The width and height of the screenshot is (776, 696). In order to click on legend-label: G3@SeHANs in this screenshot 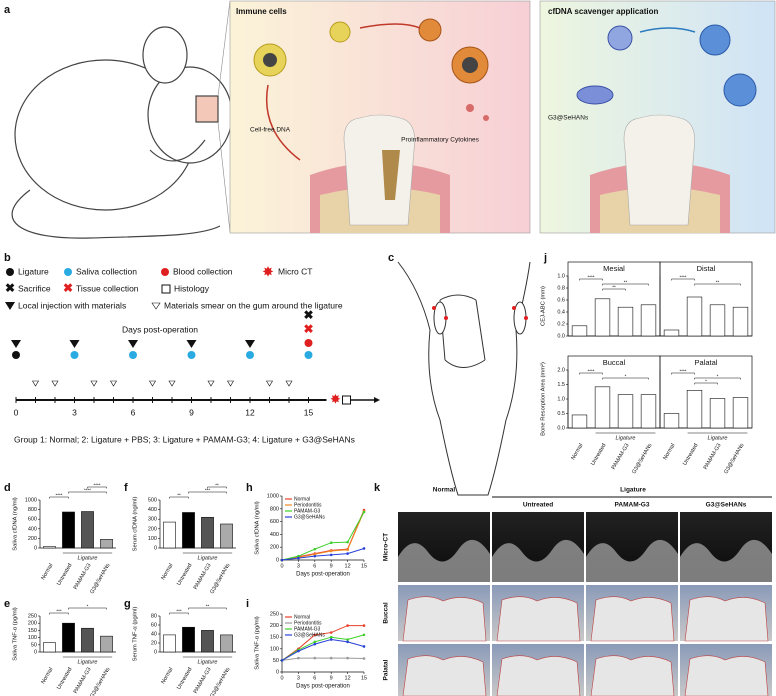, I will do `click(309, 517)`.